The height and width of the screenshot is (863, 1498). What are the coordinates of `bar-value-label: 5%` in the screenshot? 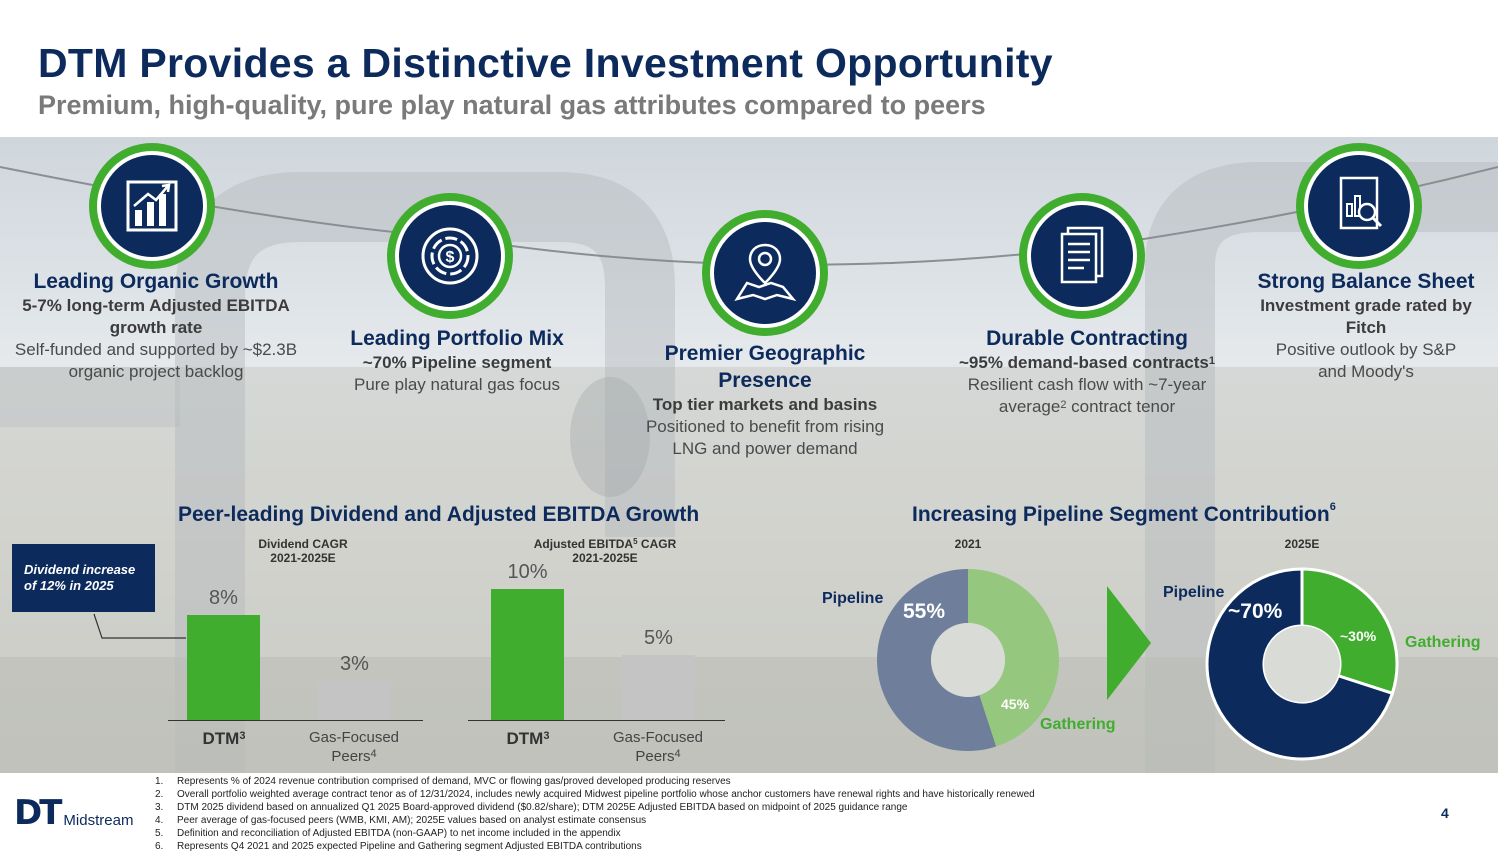 It's located at (658, 637).